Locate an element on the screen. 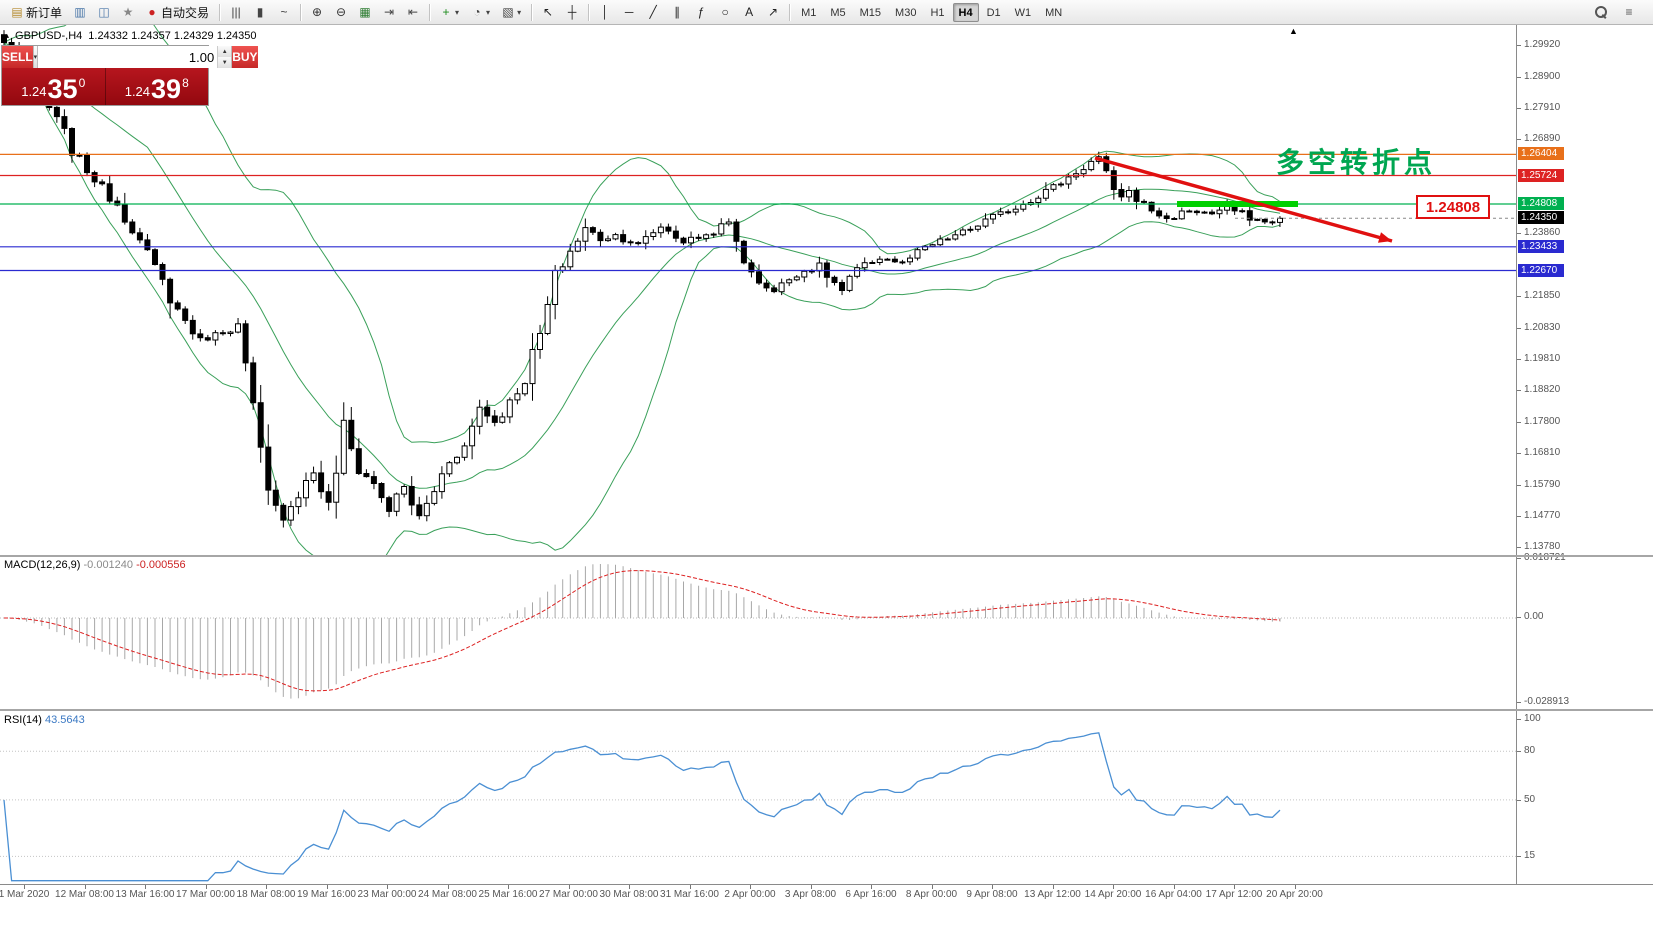 Image resolution: width=1653 pixels, height=949 pixels. periods-button: ◔ ▾ is located at coordinates (480, 12).